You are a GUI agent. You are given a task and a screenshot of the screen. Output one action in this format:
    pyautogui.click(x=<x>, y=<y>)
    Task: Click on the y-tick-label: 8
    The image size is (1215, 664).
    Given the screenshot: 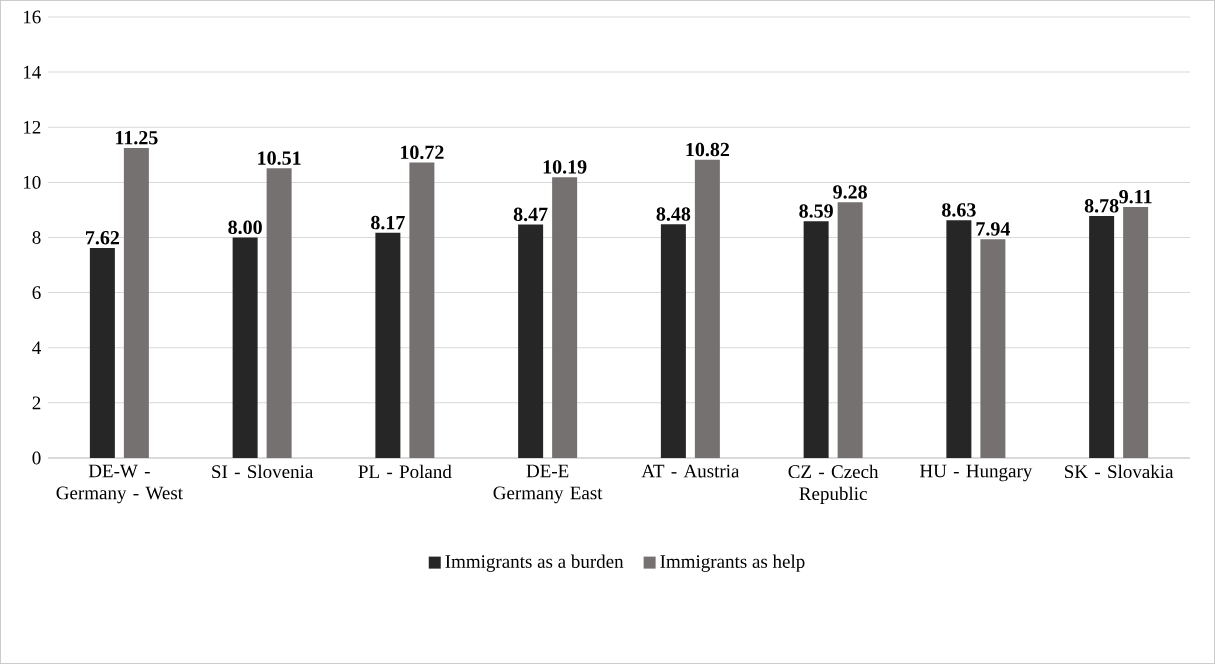 What is the action you would take?
    pyautogui.click(x=36, y=237)
    